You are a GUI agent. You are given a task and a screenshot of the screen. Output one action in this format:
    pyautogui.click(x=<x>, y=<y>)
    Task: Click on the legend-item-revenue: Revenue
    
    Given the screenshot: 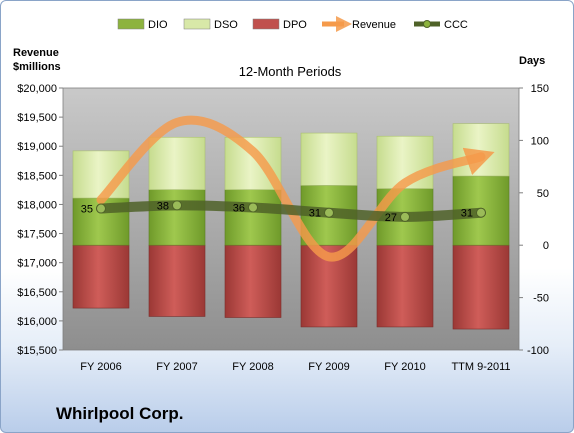 What is the action you would take?
    pyautogui.click(x=359, y=24)
    